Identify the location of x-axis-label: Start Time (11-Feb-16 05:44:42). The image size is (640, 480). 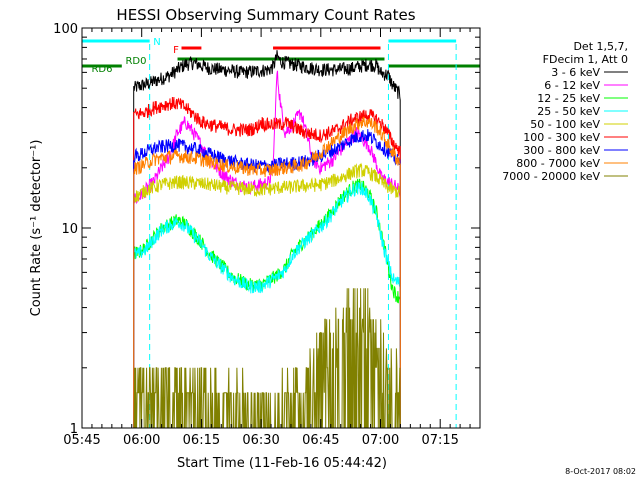
(282, 463).